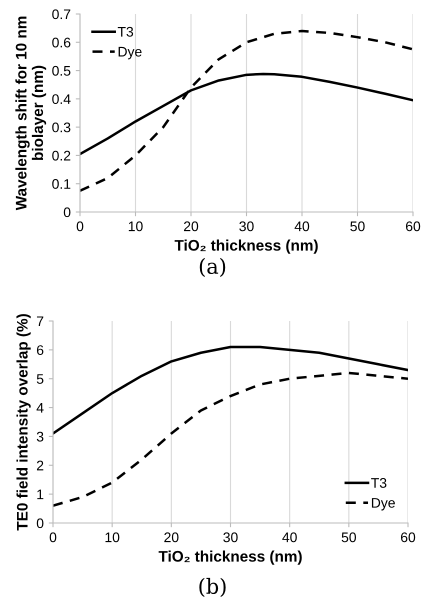 The image size is (425, 605). I want to click on y-tick-label: 0.1, so click(61, 184).